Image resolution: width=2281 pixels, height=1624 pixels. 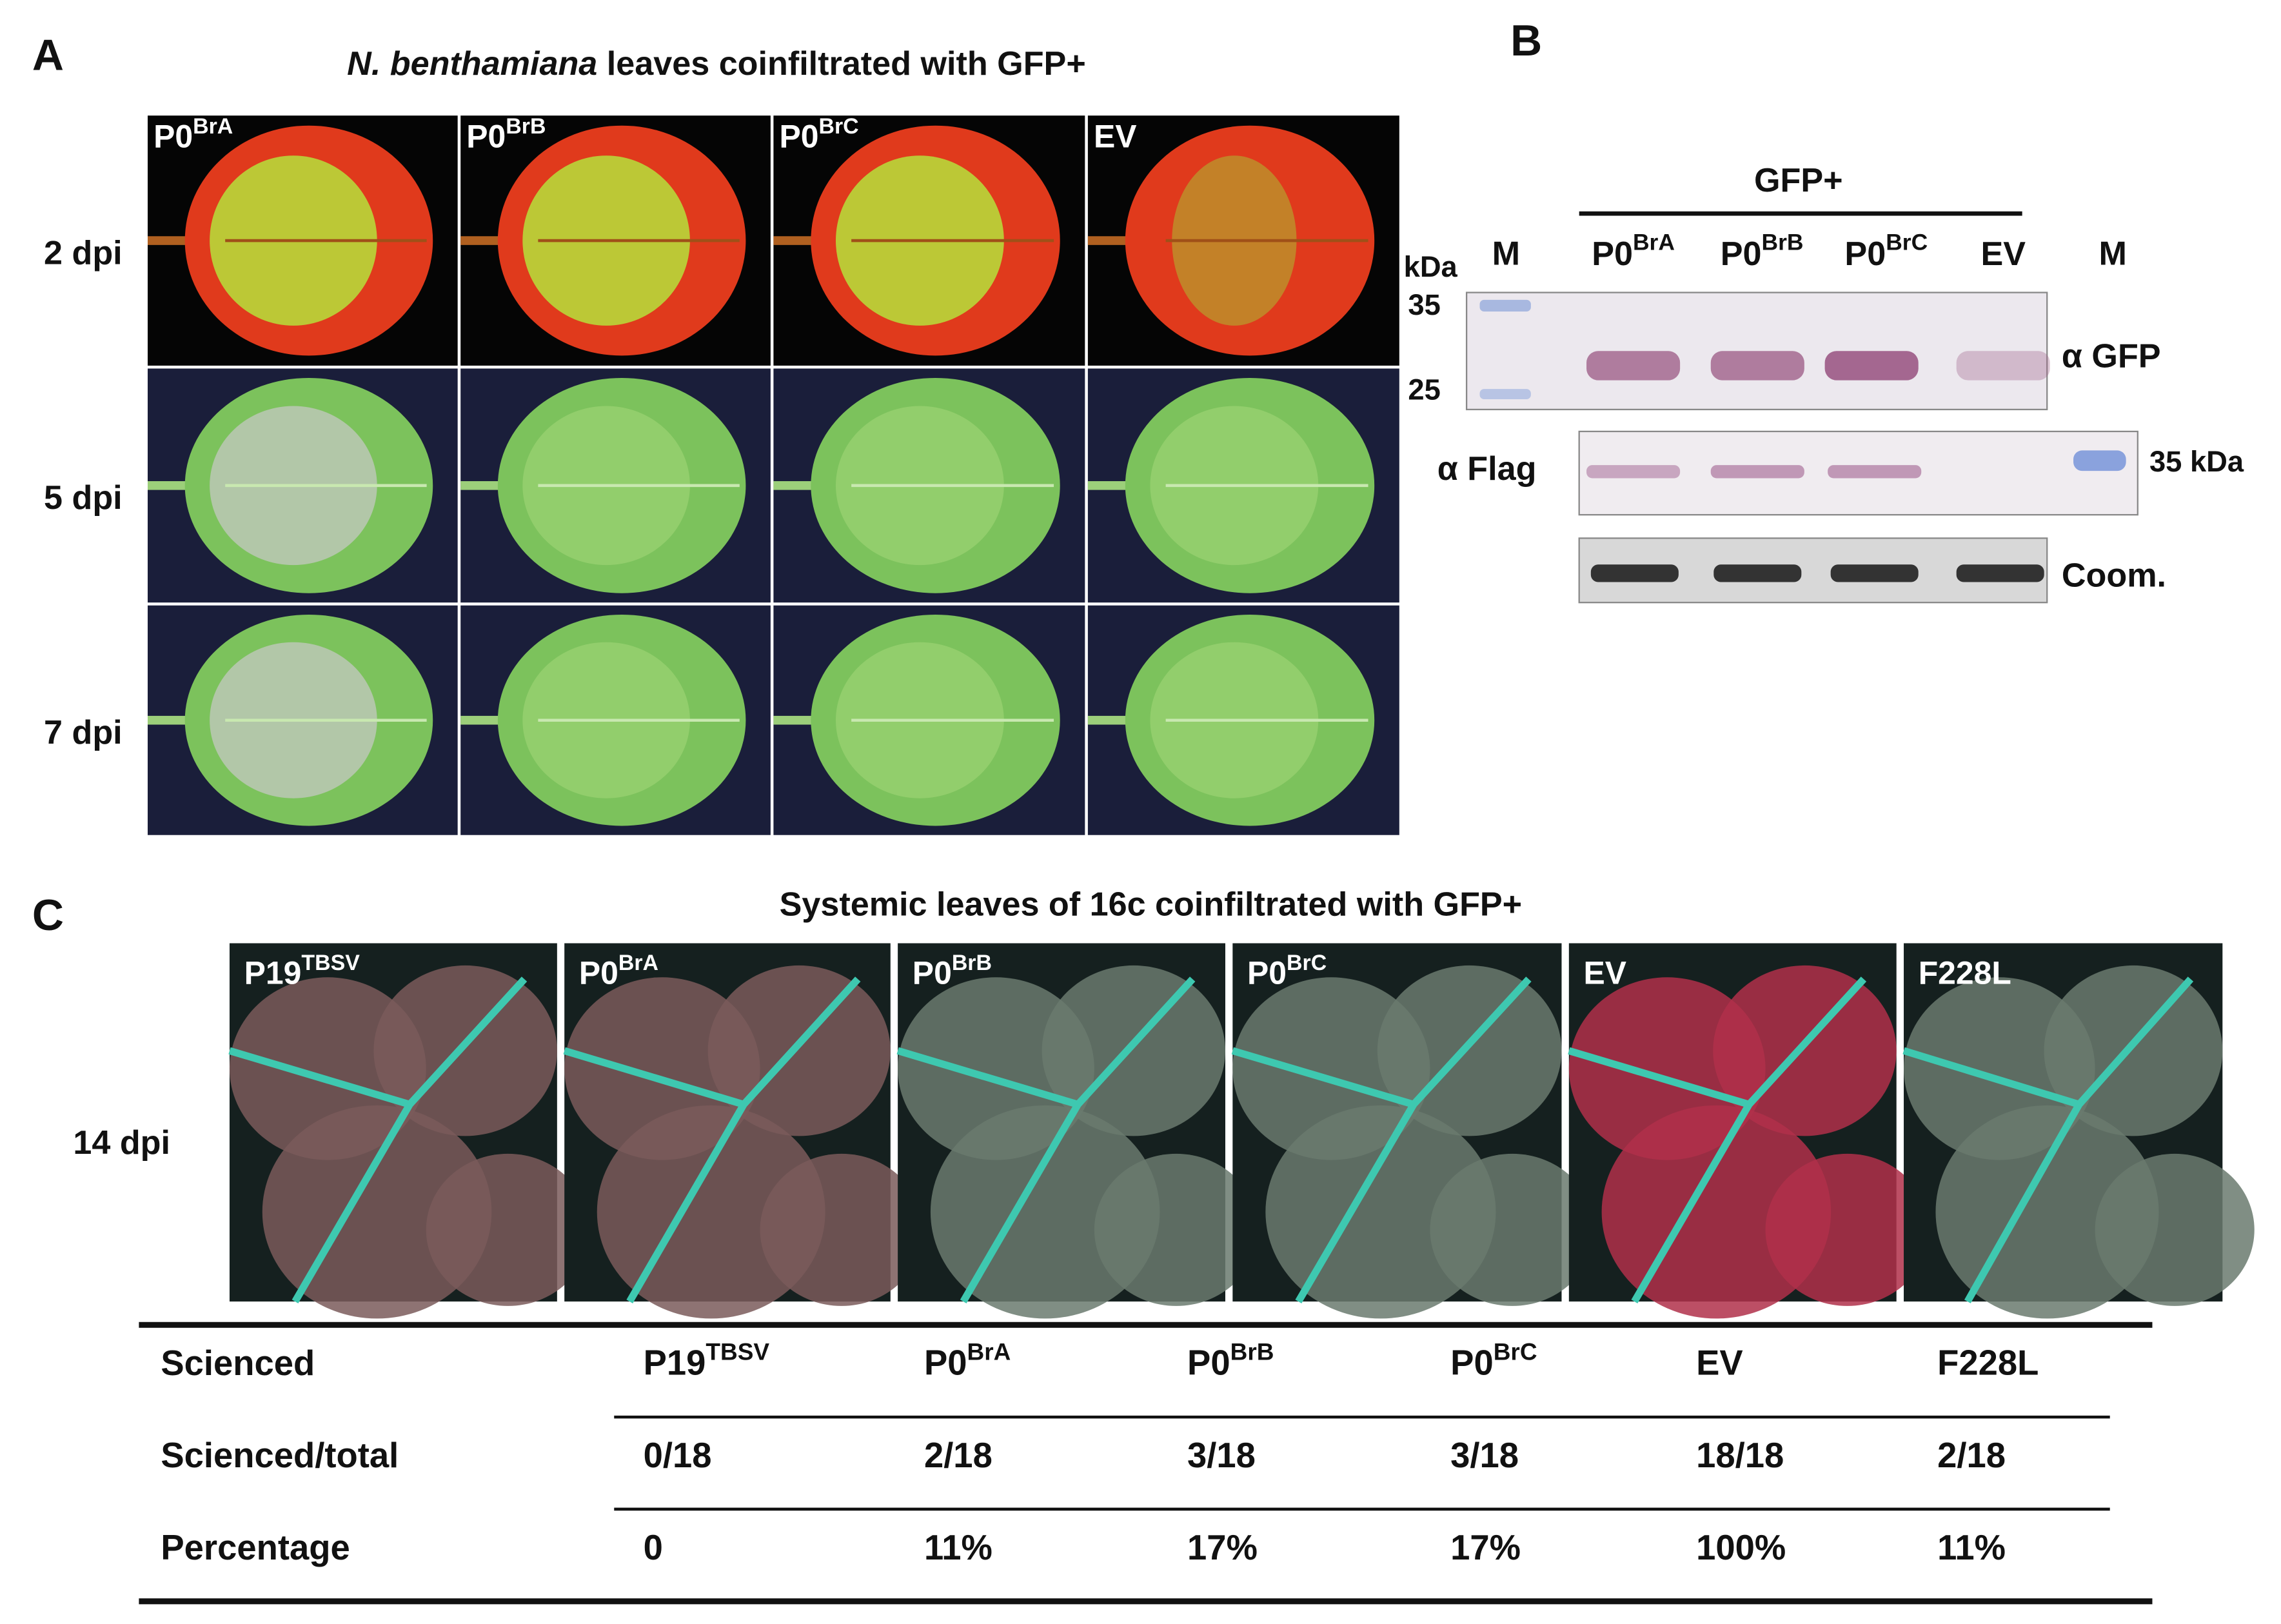 I want to click on row-label: Percentage, so click(x=255, y=1547).